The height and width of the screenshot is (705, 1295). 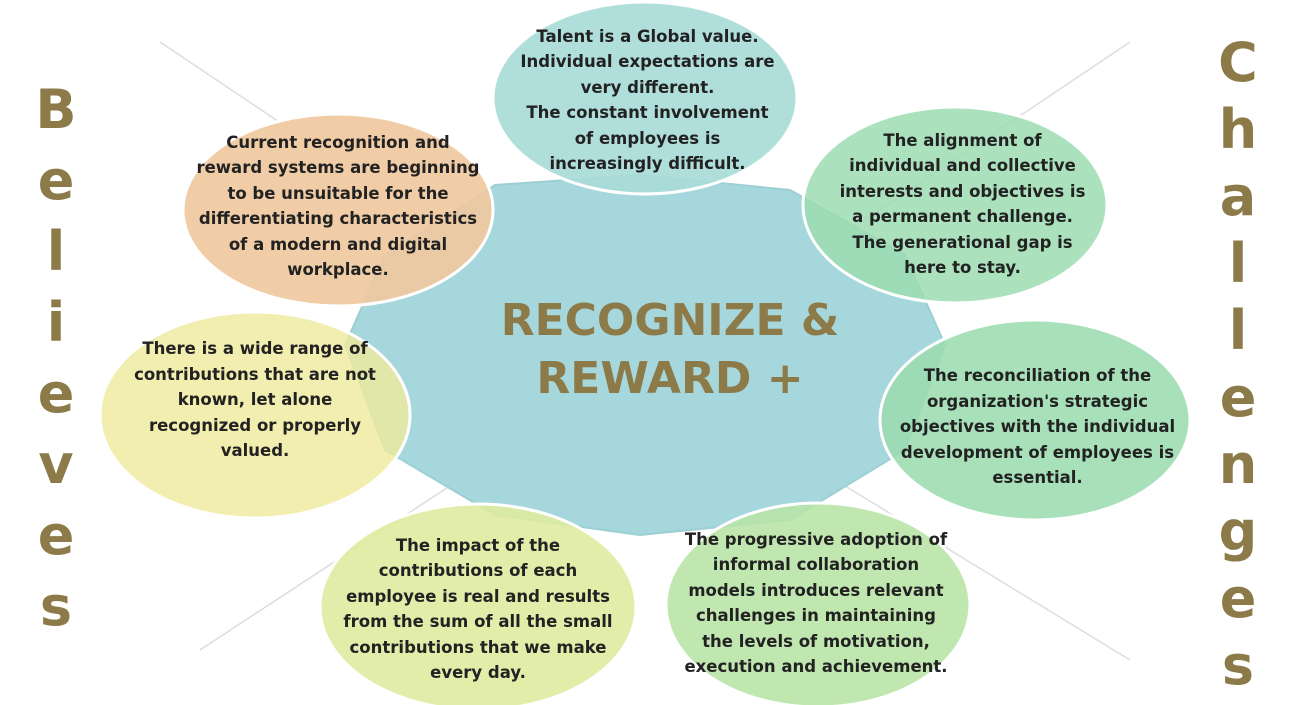 What do you see at coordinates (1238, 196) in the screenshot?
I see `right-letter: a` at bounding box center [1238, 196].